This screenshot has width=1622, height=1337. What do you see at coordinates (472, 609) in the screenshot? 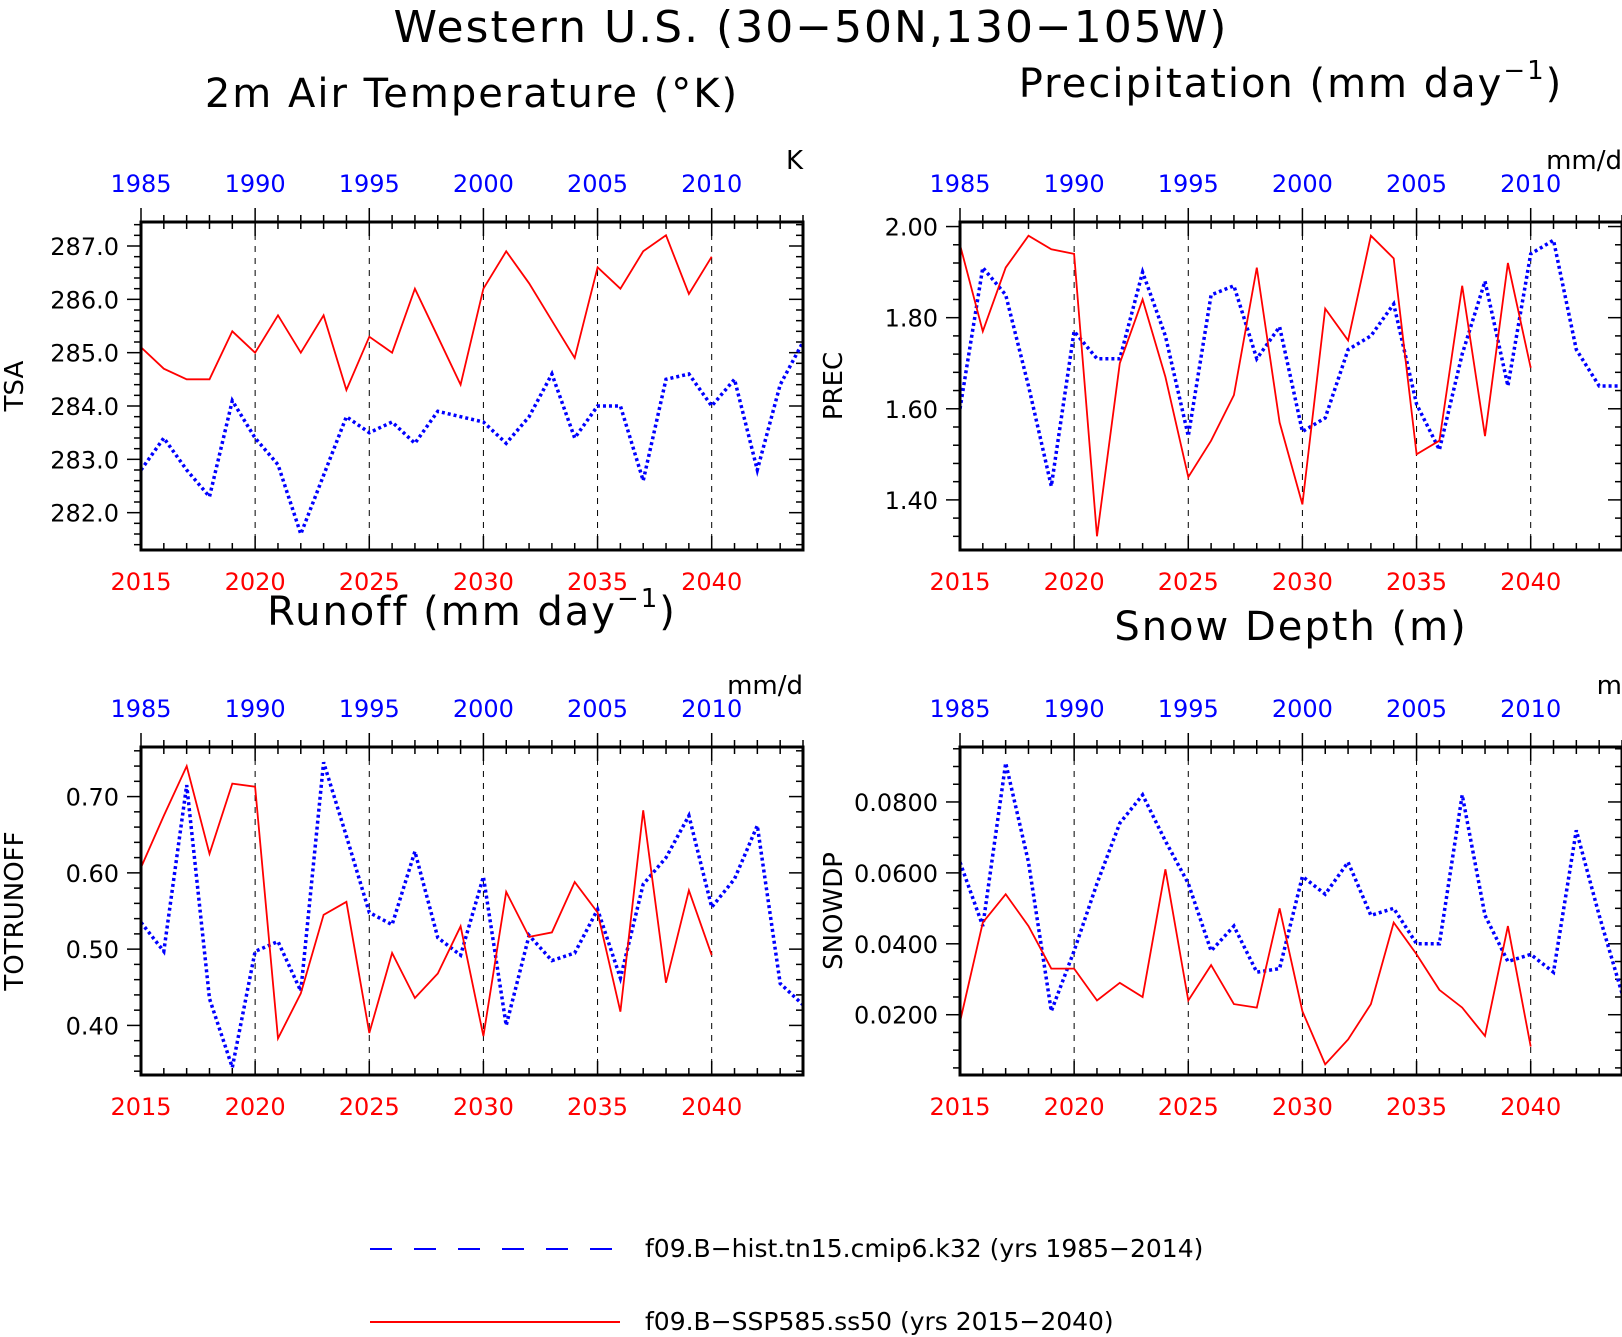
I see `panel-title: Runoff (mm day−1)` at bounding box center [472, 609].